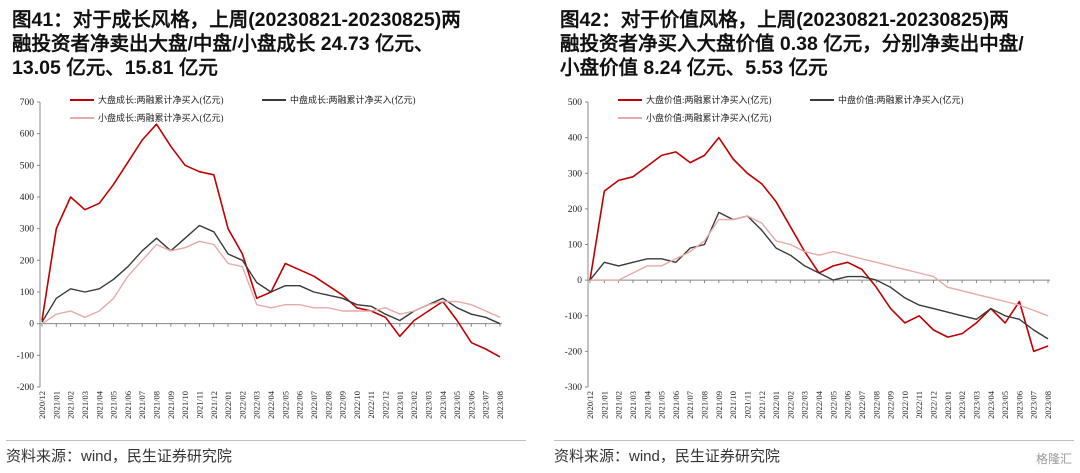 The image size is (1080, 473). Describe the element at coordinates (848, 405) in the screenshot. I see `x-tick-label: 2022/06` at that location.